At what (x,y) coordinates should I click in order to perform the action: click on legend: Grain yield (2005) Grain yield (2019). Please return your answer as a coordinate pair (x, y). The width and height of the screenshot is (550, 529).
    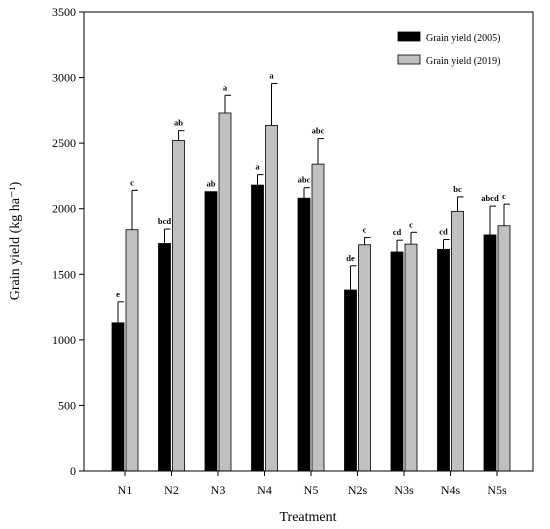
    Looking at the image, I should click on (448, 49).